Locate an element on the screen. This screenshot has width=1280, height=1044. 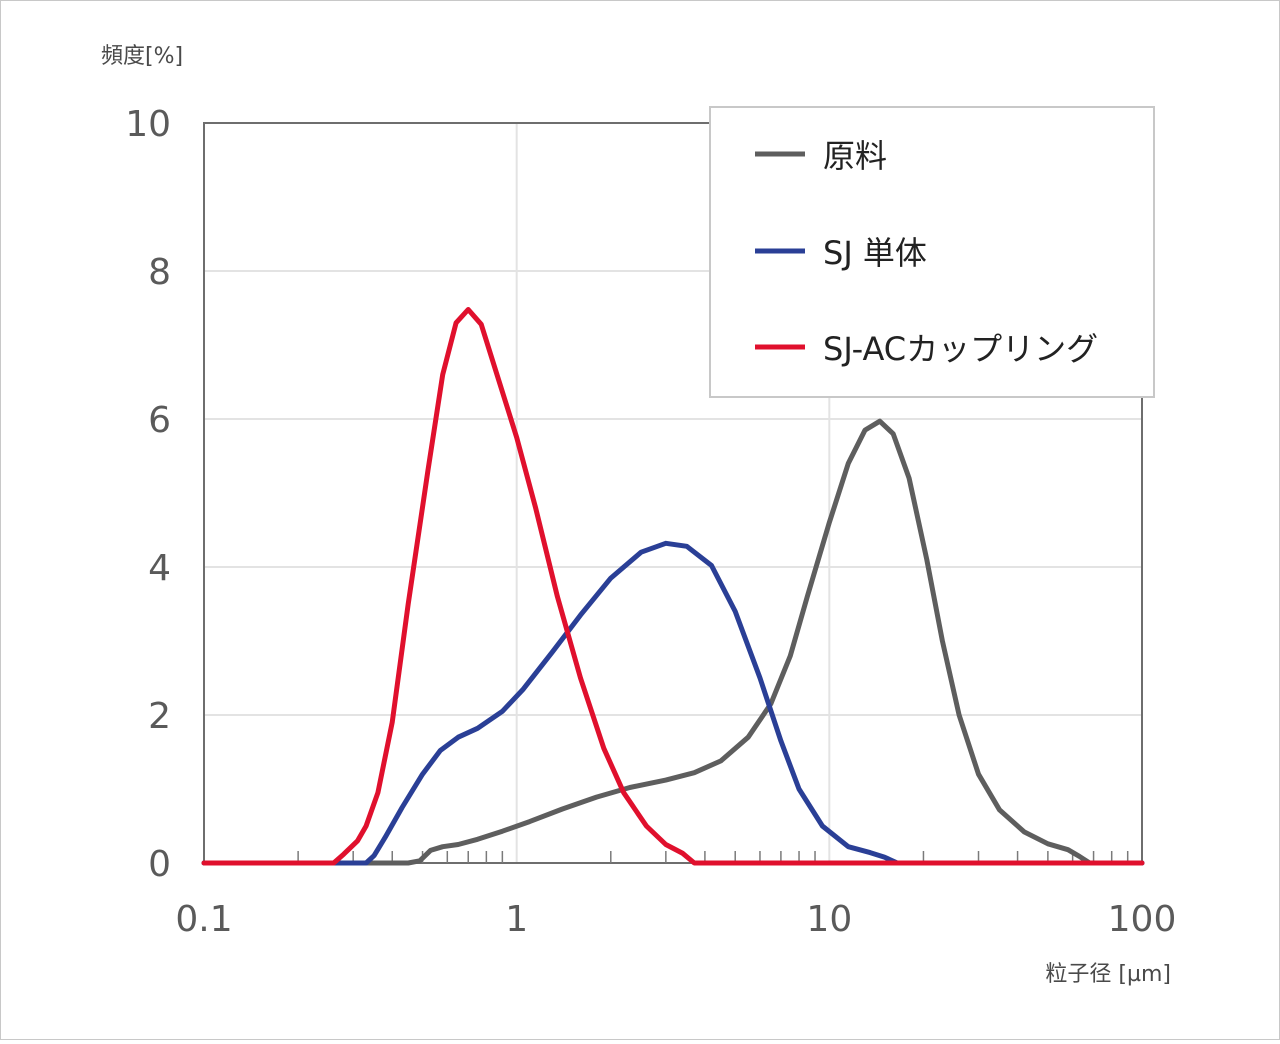
legend: 原料 SJ 単体 SJ-ACカップリング is located at coordinates (932, 252).